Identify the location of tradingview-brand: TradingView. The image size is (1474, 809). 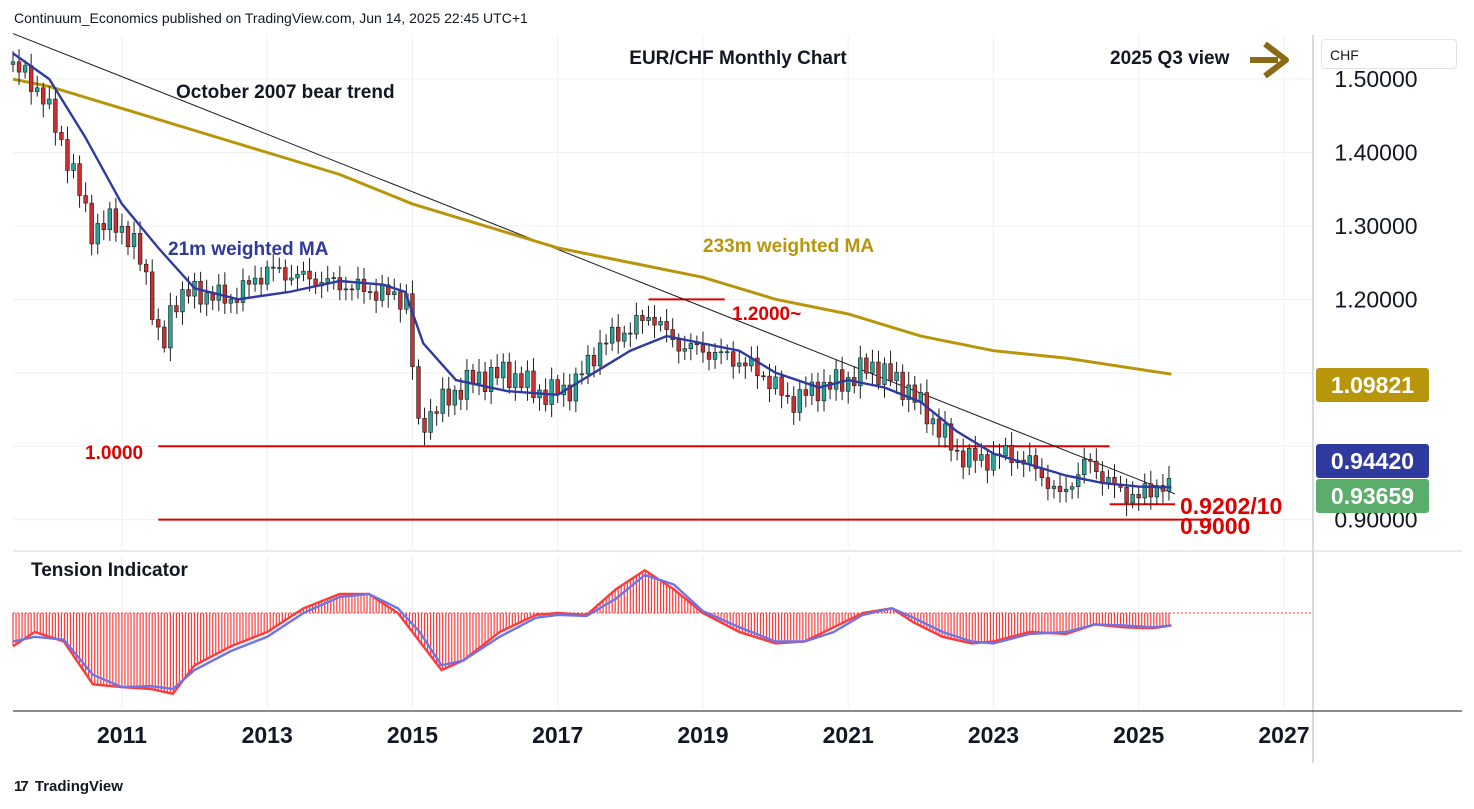
(78, 786).